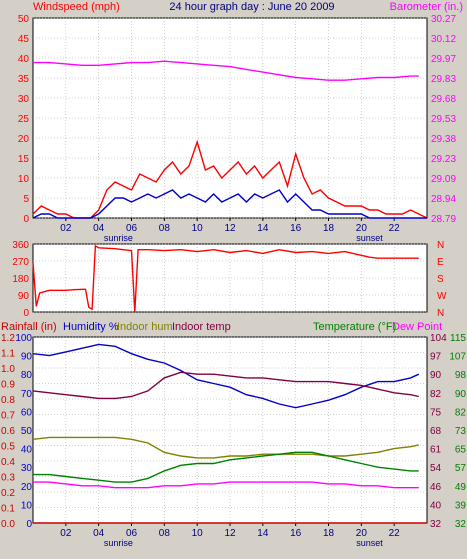  Describe the element at coordinates (8, 478) in the screenshot. I see `rainfall-y-tick-label: 0.3` at that location.